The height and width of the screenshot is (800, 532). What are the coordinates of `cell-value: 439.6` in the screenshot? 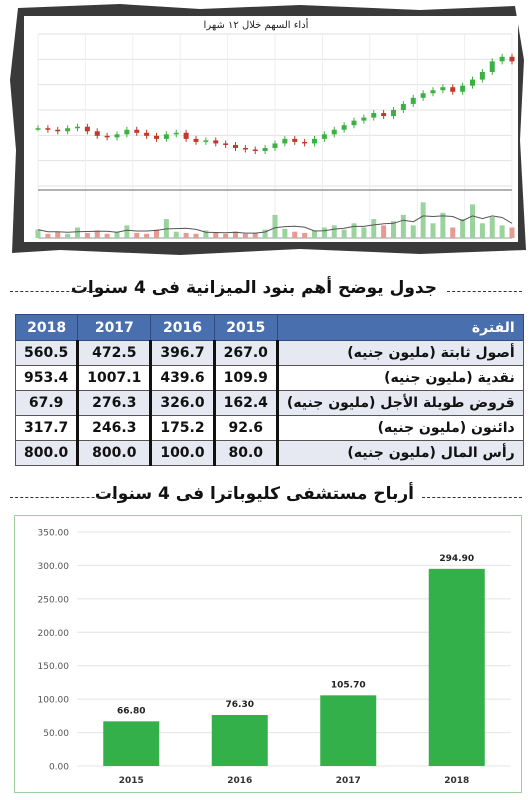 It's located at (183, 378).